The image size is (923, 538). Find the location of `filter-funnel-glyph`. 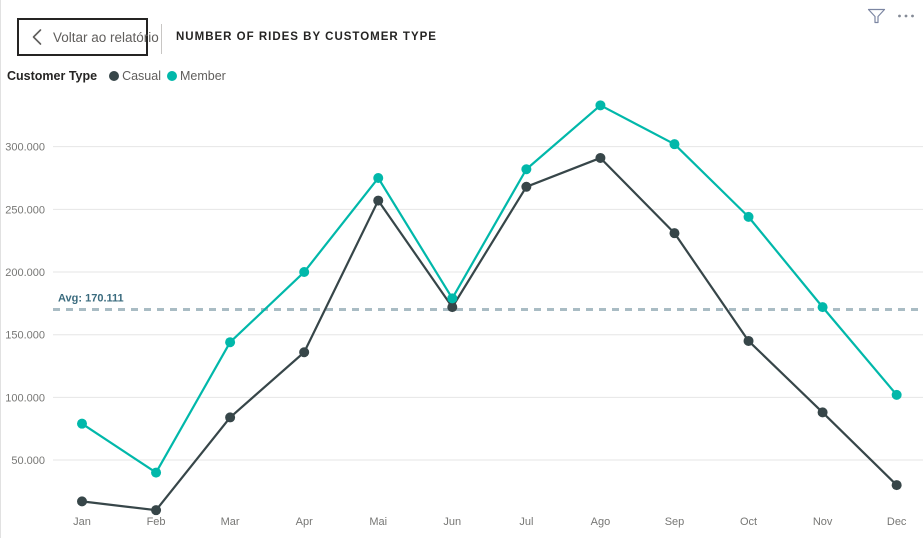

filter-funnel-glyph is located at coordinates (876, 16).